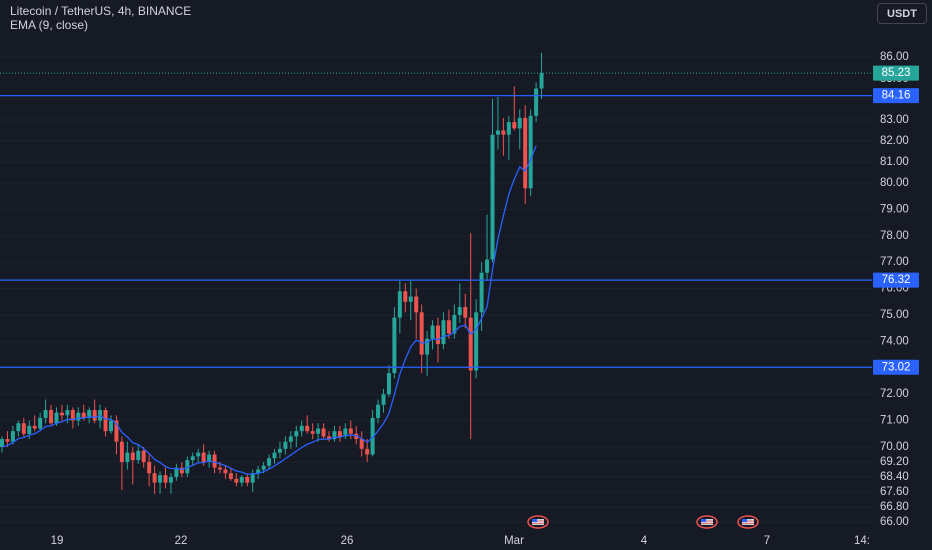 The image size is (932, 550). I want to click on flag-canton, so click(703, 520).